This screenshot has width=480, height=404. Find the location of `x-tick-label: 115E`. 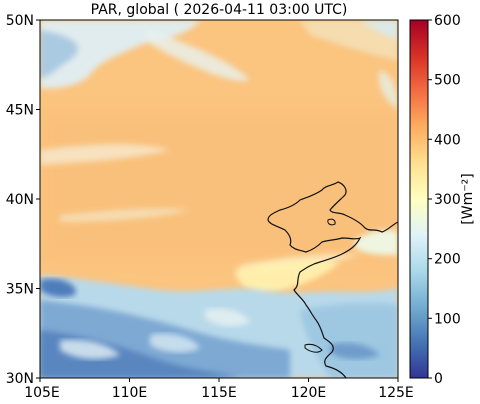

x-tick-label: 115E is located at coordinates (219, 393).